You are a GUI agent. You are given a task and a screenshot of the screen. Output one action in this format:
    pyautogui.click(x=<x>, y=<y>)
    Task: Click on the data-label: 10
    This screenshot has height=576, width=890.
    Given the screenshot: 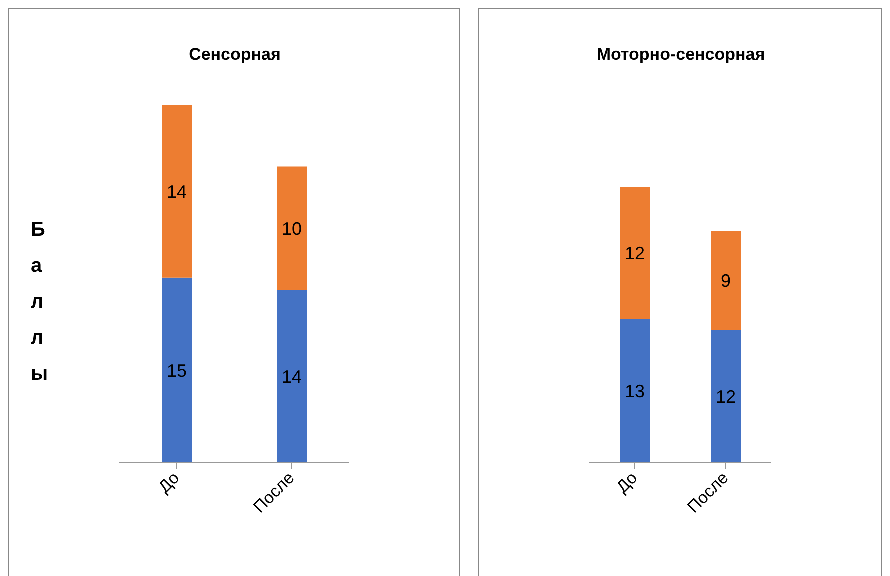 What is the action you would take?
    pyautogui.click(x=292, y=228)
    